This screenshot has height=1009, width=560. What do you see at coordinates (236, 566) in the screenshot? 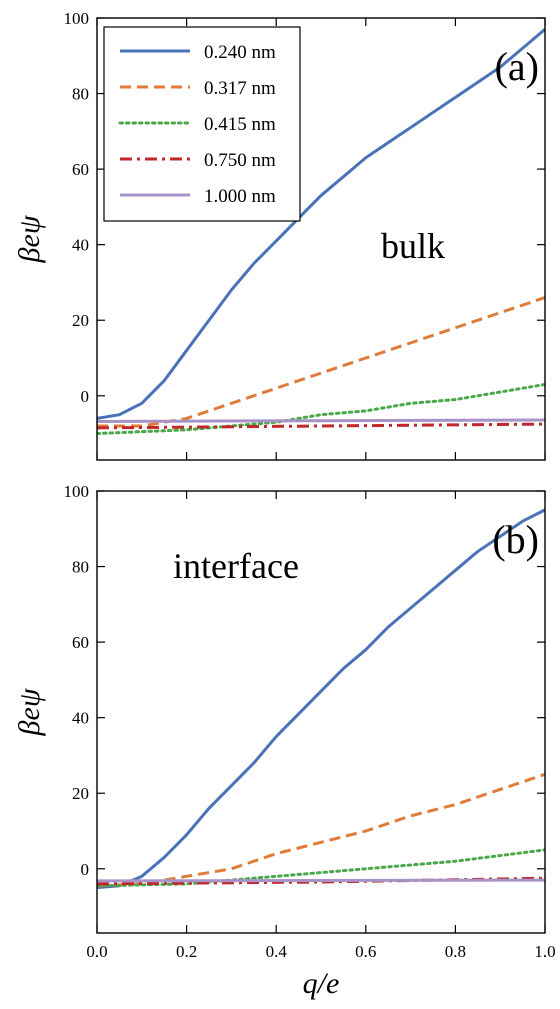
I see `annotation-text: interface` at bounding box center [236, 566].